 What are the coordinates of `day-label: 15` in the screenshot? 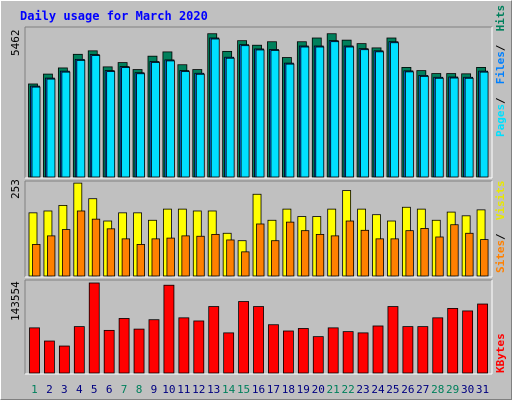 It's located at (243, 389).